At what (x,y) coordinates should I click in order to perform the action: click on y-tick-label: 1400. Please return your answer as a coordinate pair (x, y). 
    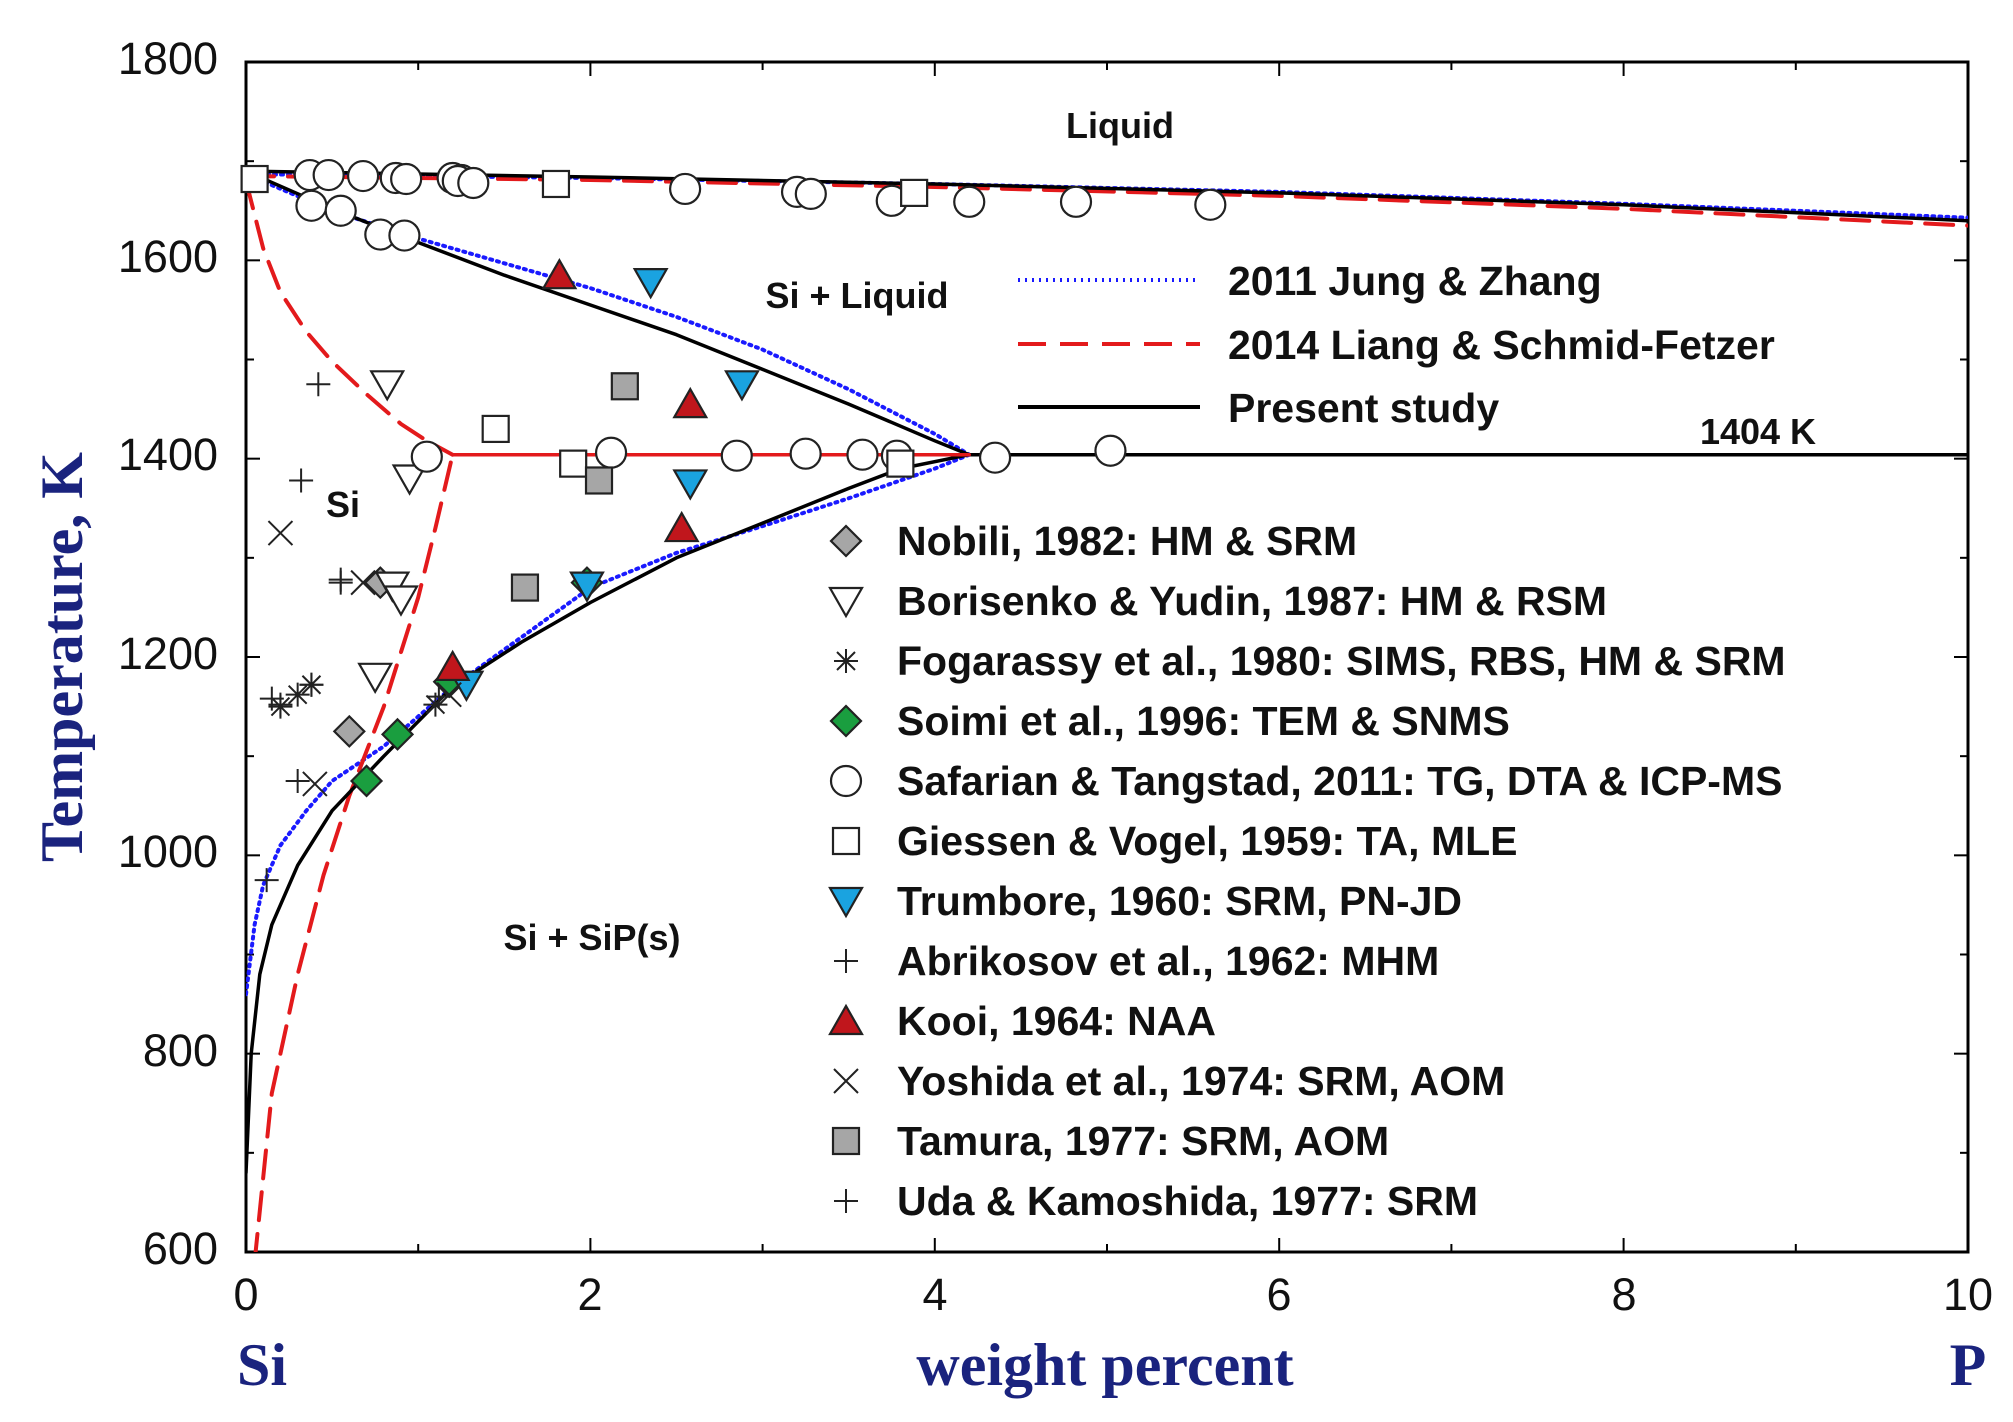
    Looking at the image, I should click on (168, 454).